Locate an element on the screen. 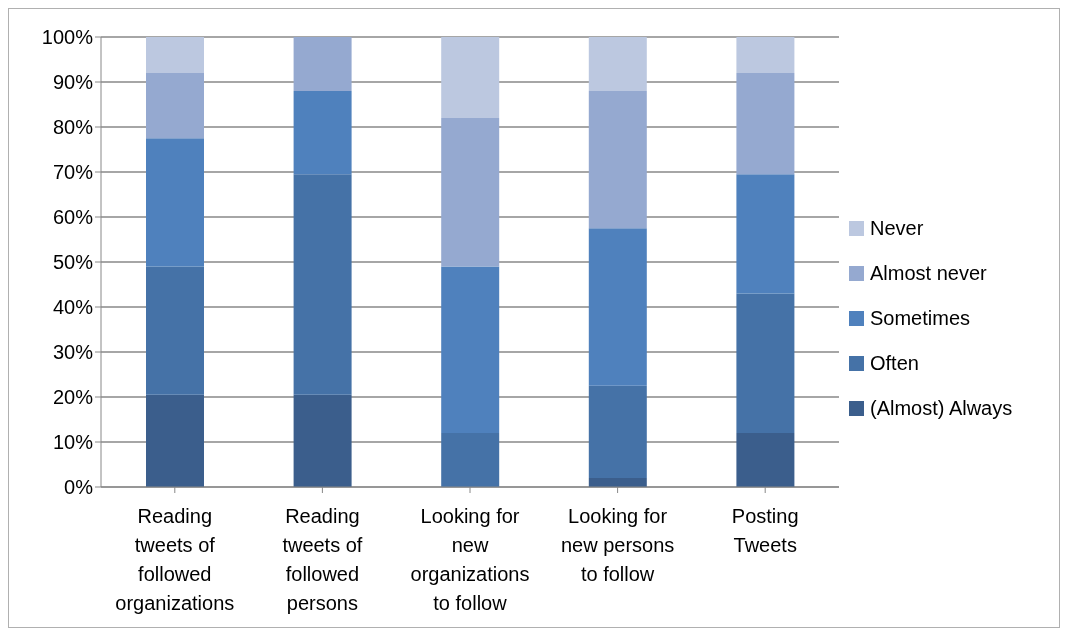  y-tick-label: 10% is located at coordinates (73, 442).